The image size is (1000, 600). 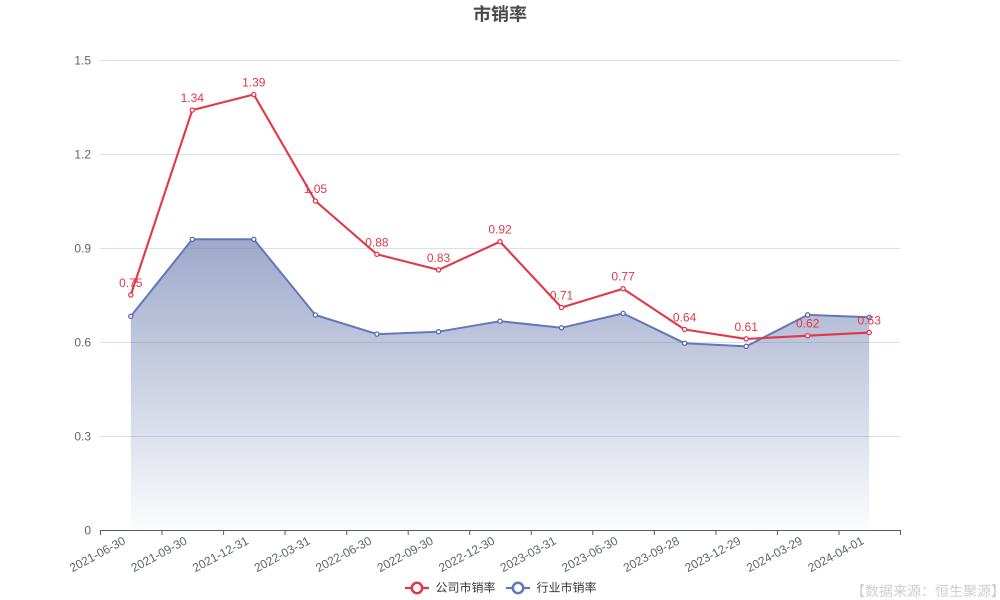 I want to click on svg-text: 0.71, so click(x=562, y=296).